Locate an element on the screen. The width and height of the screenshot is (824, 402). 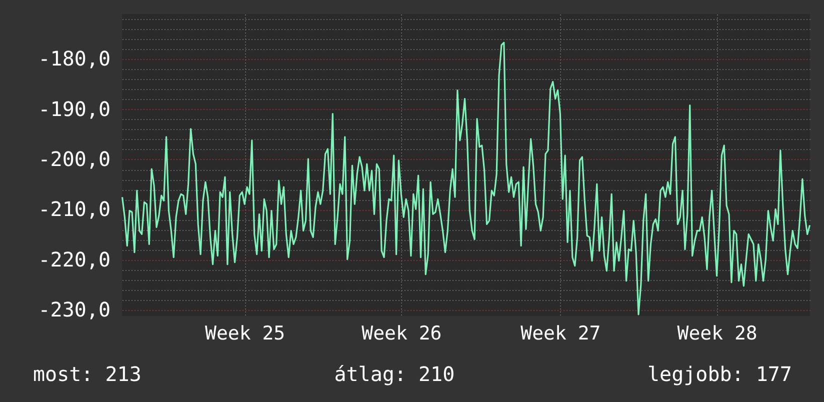
x-tick-label: Week 26 is located at coordinates (402, 333).